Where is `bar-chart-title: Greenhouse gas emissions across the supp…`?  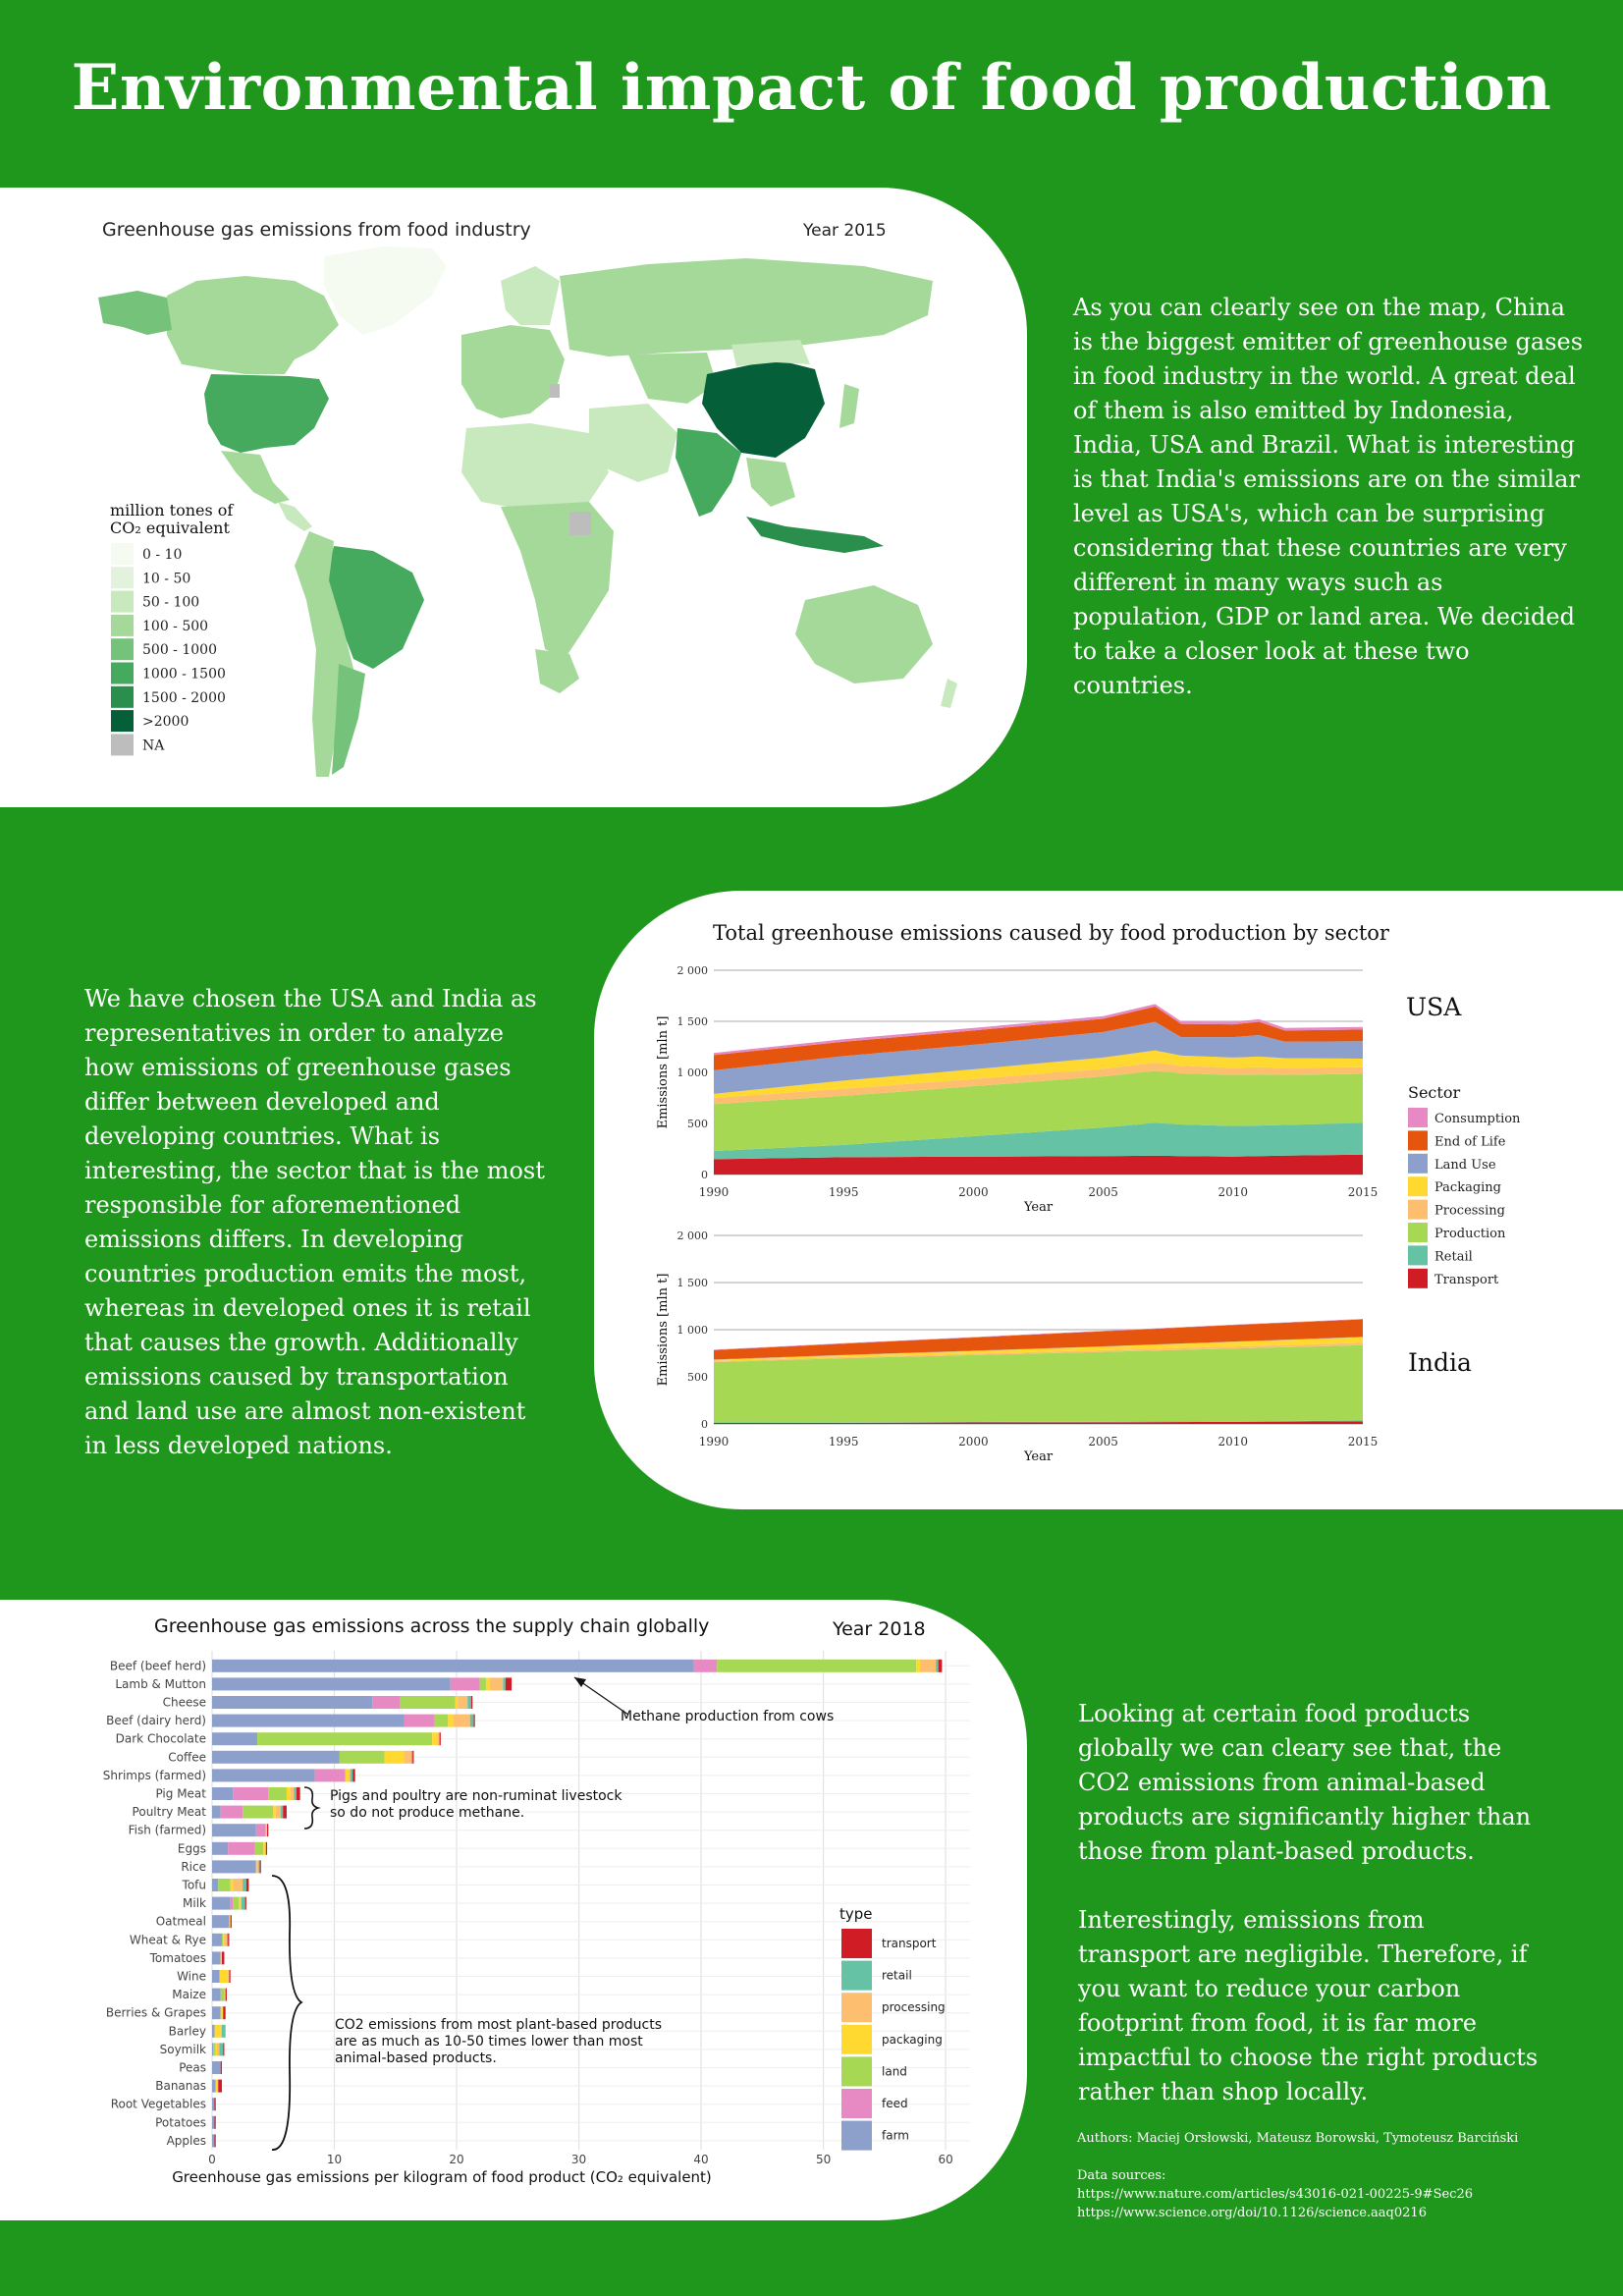 bar-chart-title: Greenhouse gas emissions across the supp… is located at coordinates (432, 1626).